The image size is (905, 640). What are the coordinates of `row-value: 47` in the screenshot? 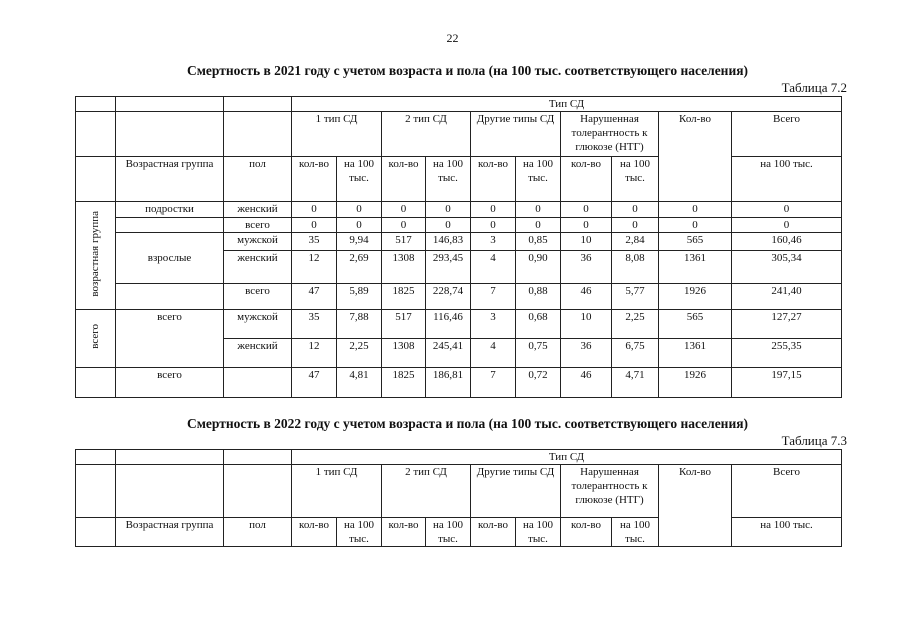 It's located at (314, 296).